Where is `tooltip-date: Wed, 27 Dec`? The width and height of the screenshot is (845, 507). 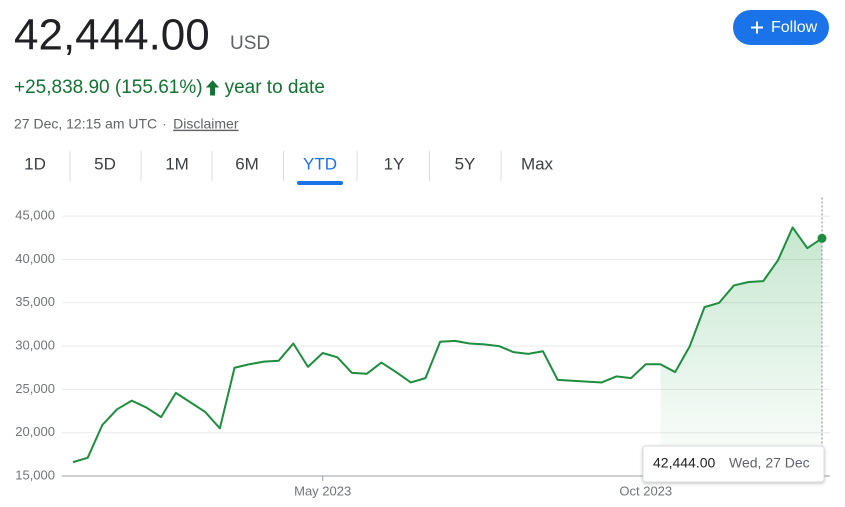
tooltip-date: Wed, 27 Dec is located at coordinates (769, 463).